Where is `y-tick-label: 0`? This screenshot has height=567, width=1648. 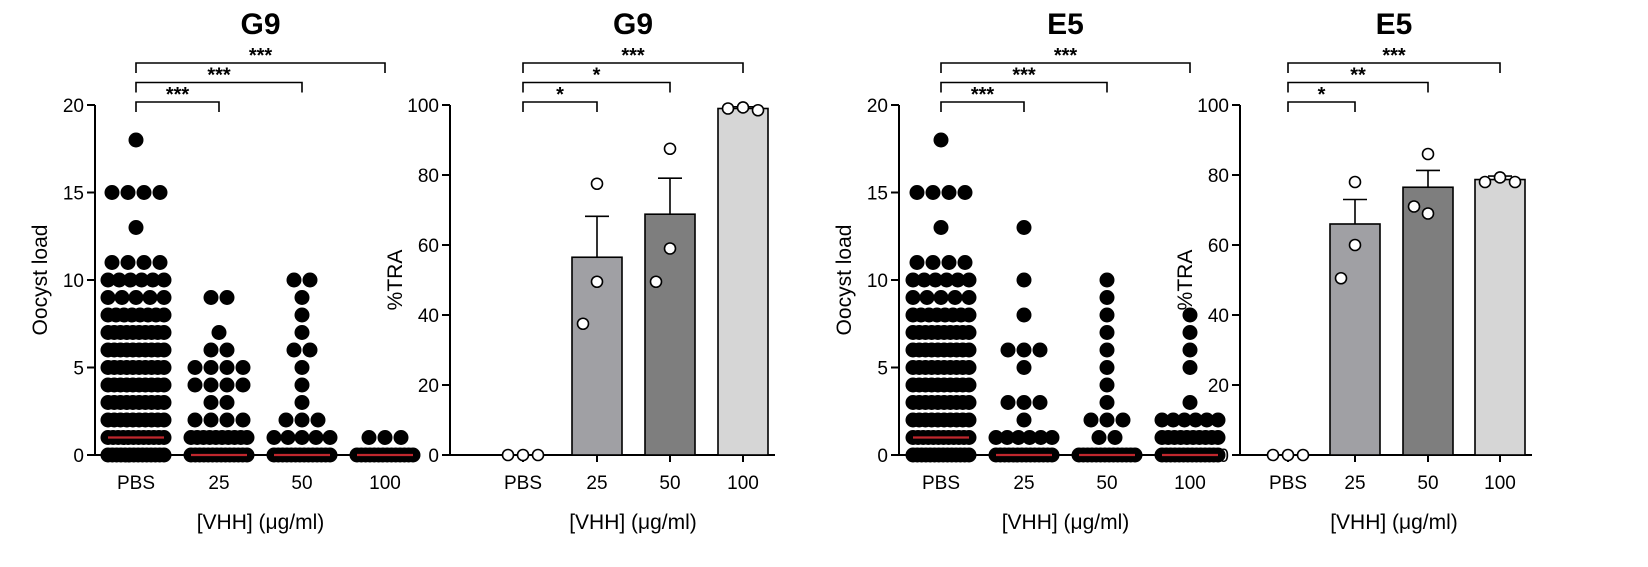 y-tick-label: 0 is located at coordinates (78, 456).